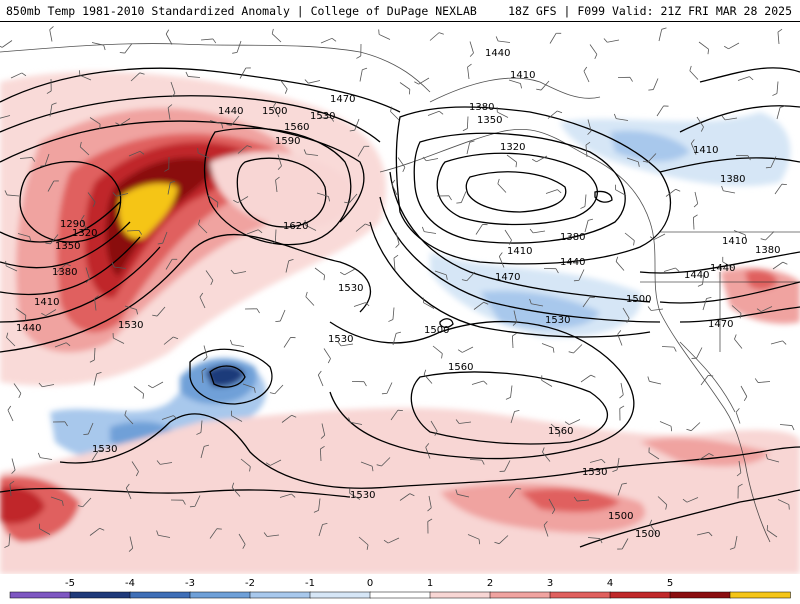  Describe the element at coordinates (370, 583) in the screenshot. I see `colorbar-label: 0` at that location.